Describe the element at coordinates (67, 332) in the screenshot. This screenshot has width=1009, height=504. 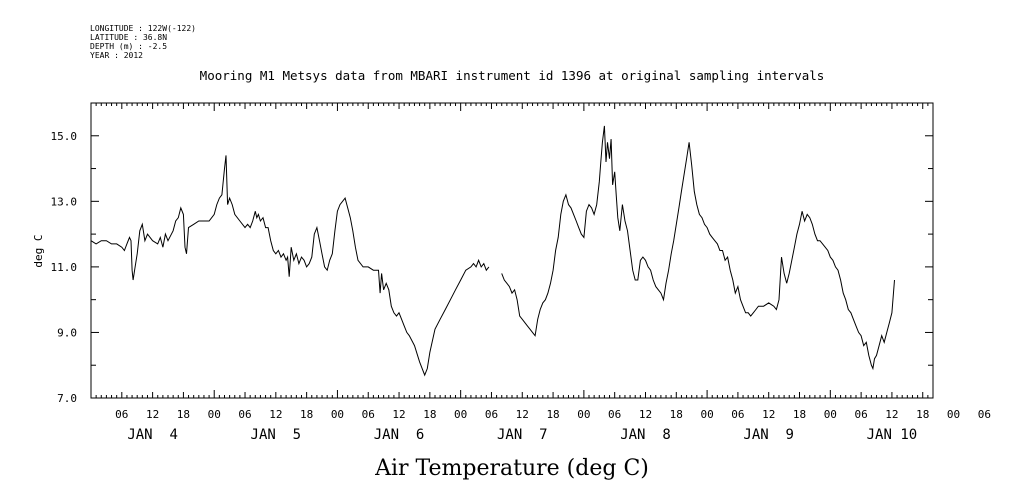
I see `y-tick-label: 9.0` at that location.